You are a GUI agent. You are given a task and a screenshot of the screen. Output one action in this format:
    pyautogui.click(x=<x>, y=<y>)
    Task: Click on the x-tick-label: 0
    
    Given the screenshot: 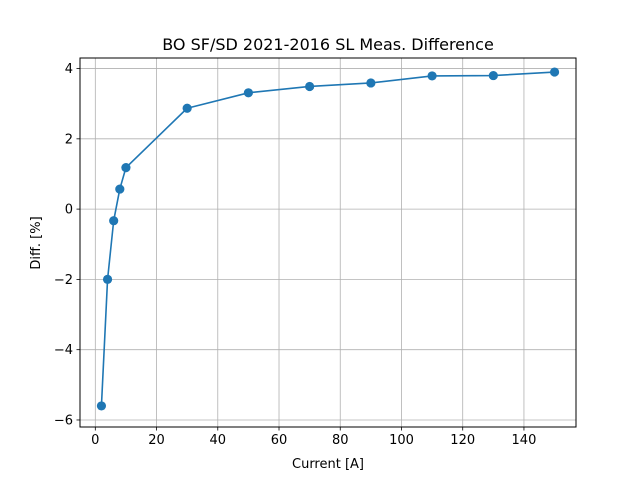 What is the action you would take?
    pyautogui.click(x=95, y=440)
    